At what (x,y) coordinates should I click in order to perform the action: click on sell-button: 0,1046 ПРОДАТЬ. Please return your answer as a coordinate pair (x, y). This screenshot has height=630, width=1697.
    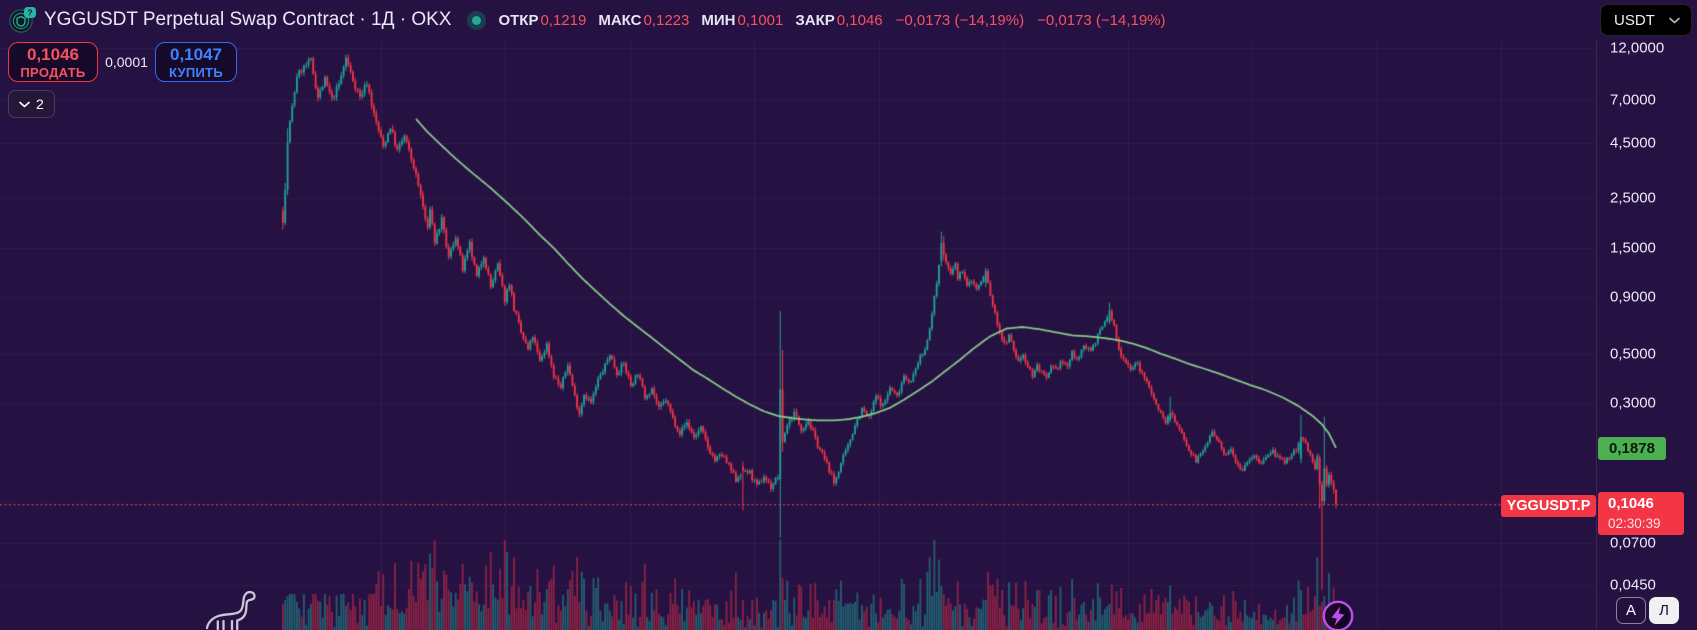
    Looking at the image, I should click on (53, 62).